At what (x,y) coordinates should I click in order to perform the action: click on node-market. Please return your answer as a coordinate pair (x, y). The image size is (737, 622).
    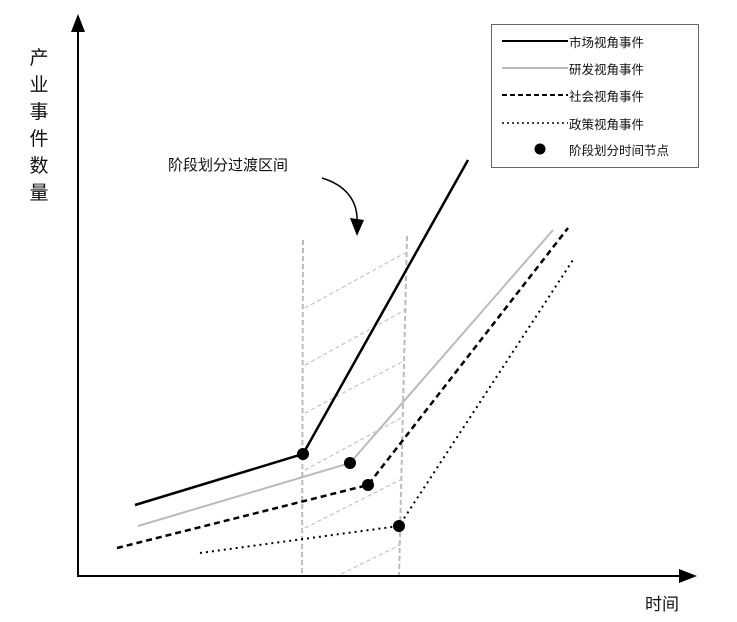
    Looking at the image, I should click on (303, 454).